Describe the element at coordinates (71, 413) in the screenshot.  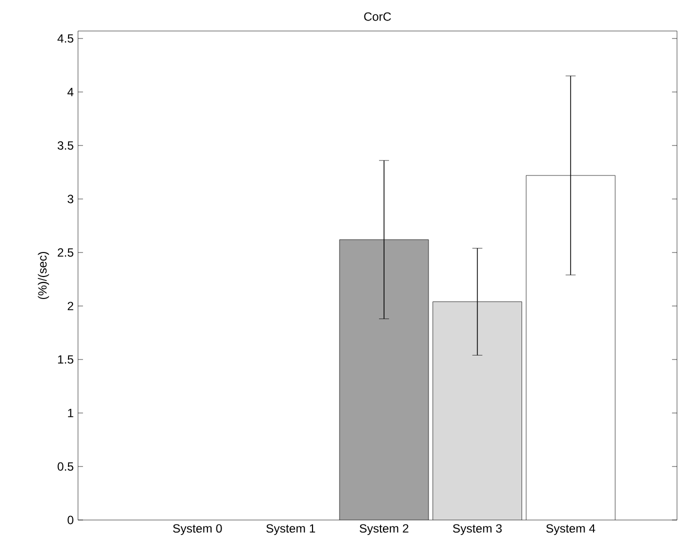
I see `y-tick-label: 1` at that location.